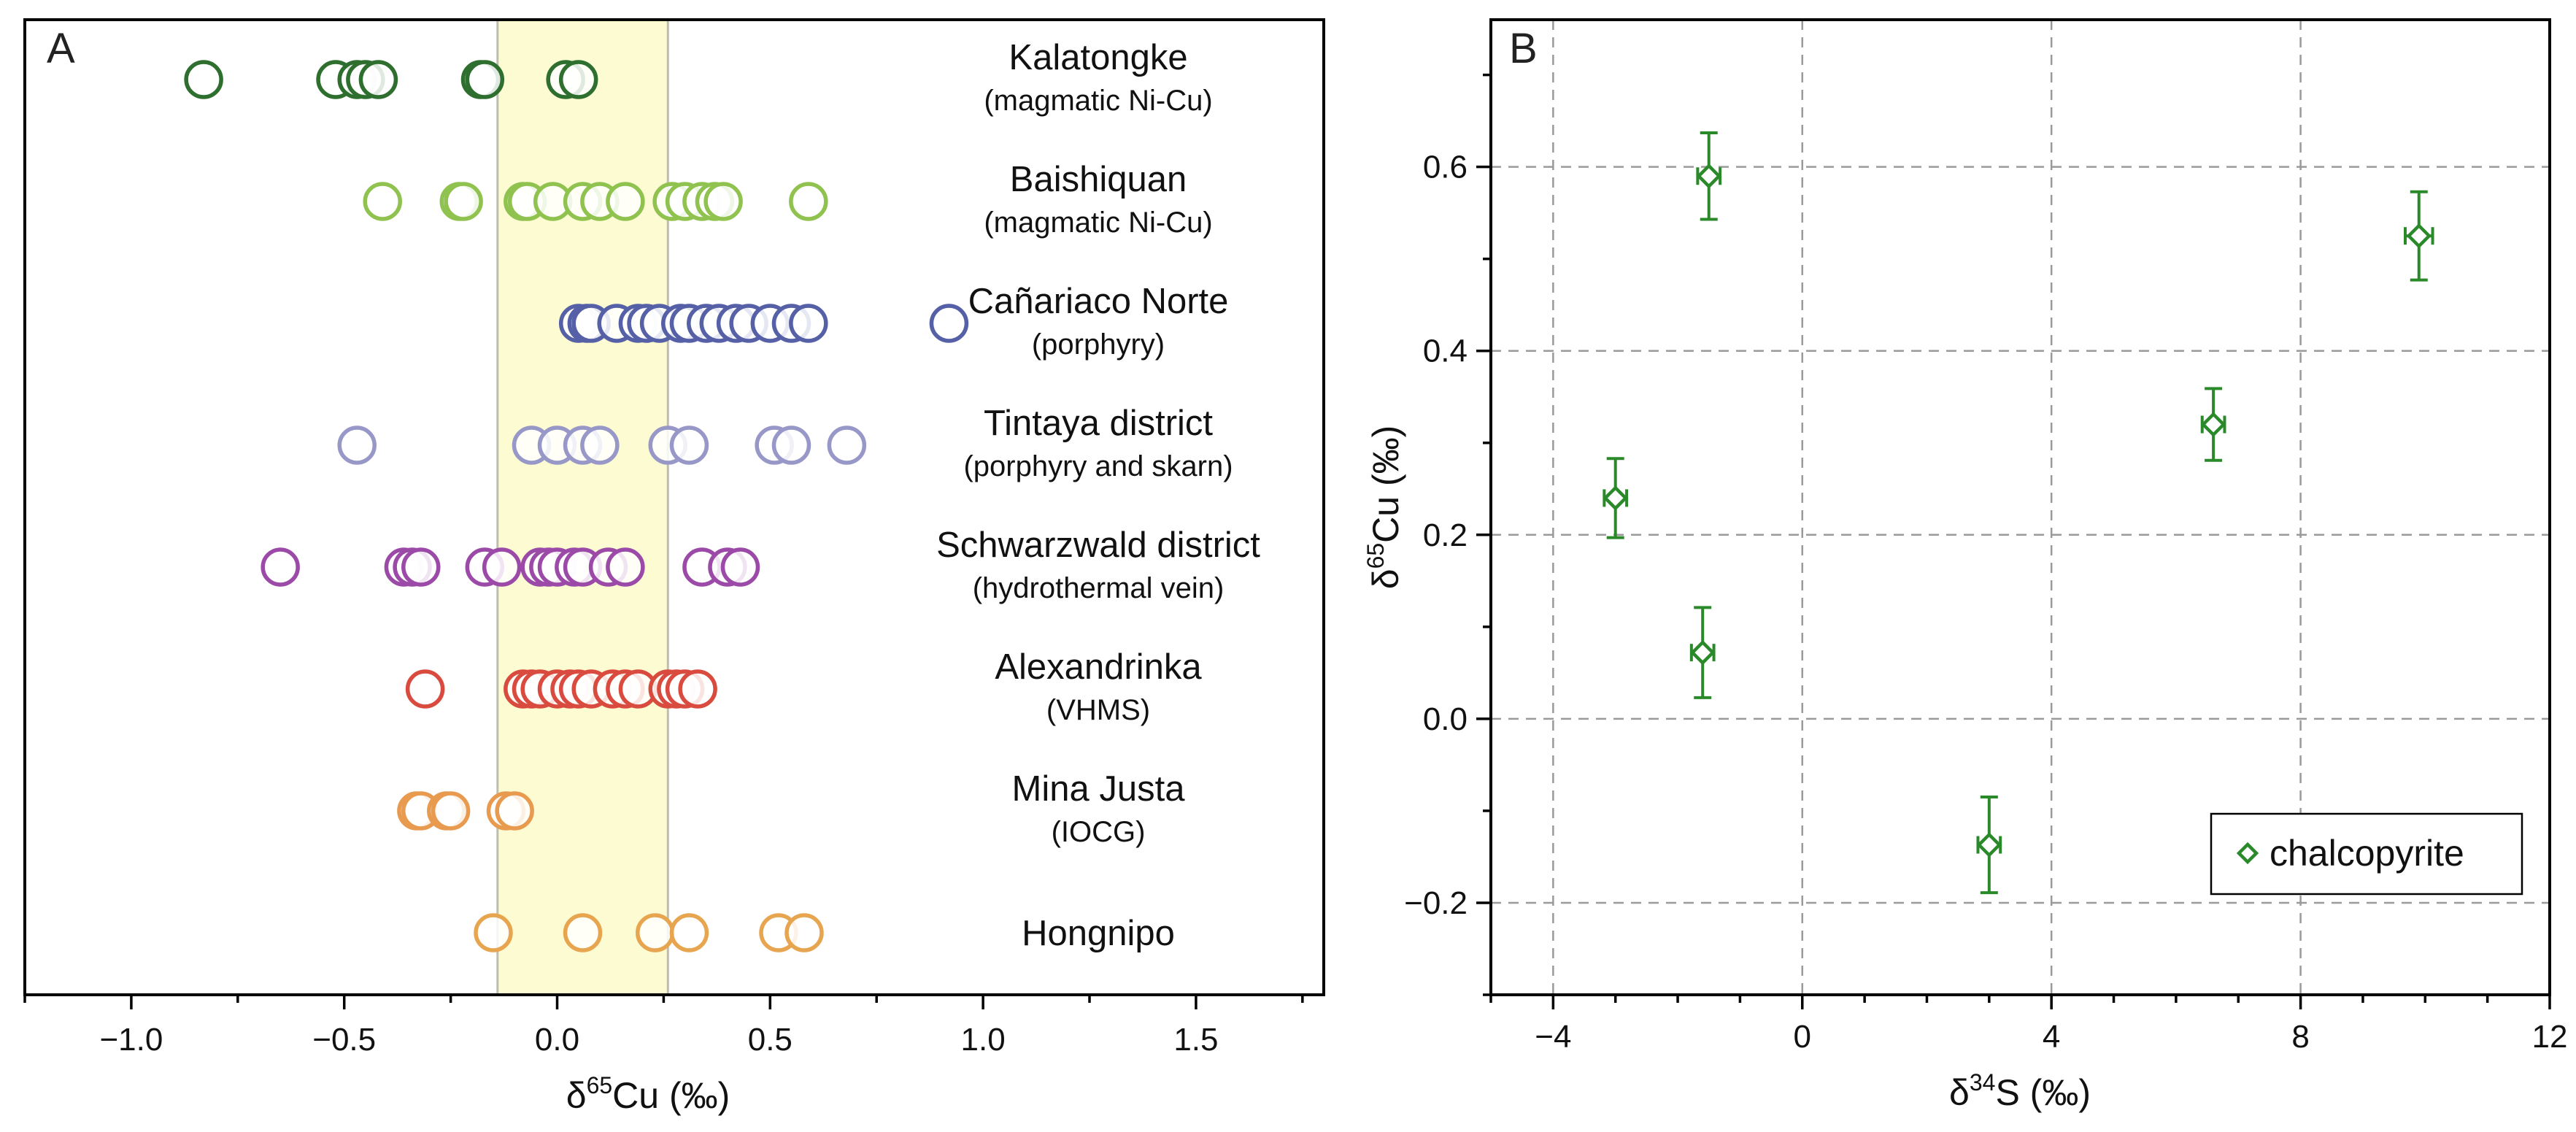 Image resolution: width=2576 pixels, height=1132 pixels. Describe the element at coordinates (1803, 1037) in the screenshot. I see `x-tick-label: 0` at that location.